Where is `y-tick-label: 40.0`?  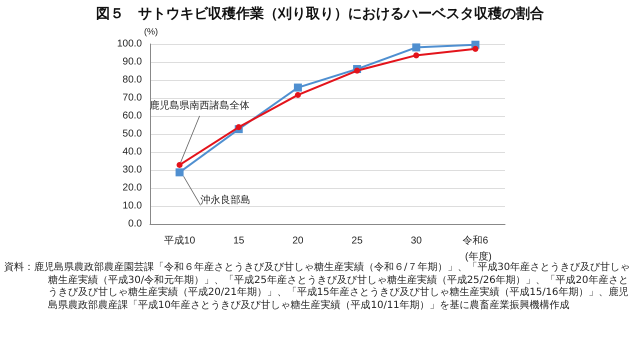 y-tick-label: 40.0 is located at coordinates (132, 152).